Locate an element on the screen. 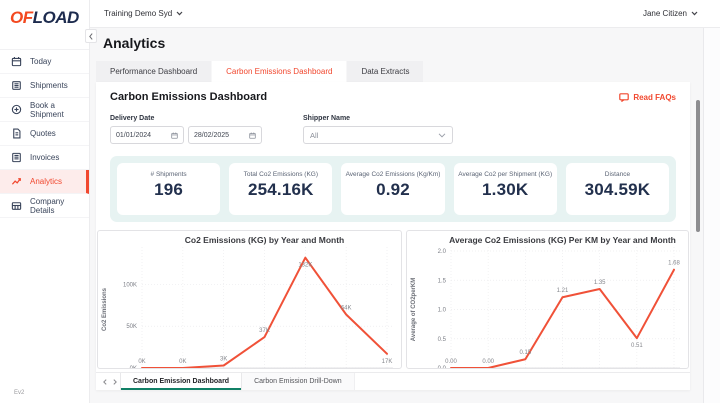  sidebar-item-label: Analytics is located at coordinates (46, 181).